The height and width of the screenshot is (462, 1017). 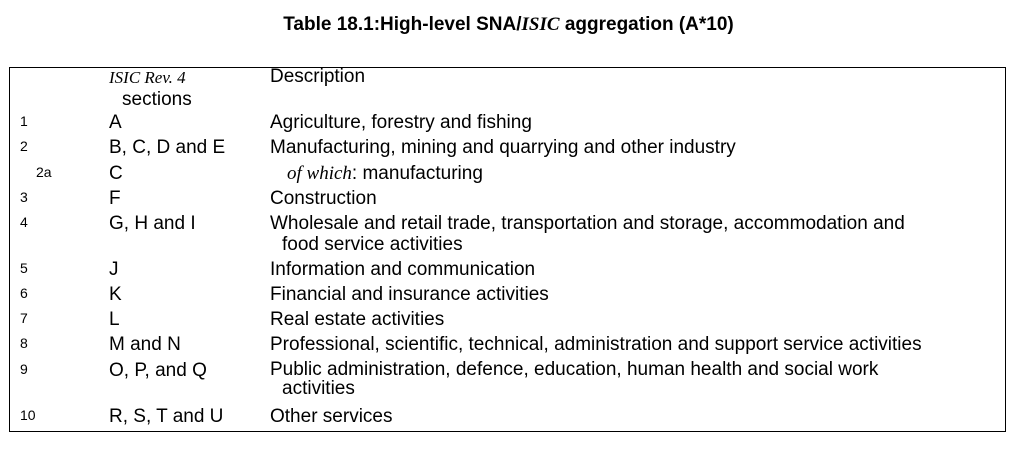 What do you see at coordinates (318, 76) in the screenshot?
I see `header-description: Description` at bounding box center [318, 76].